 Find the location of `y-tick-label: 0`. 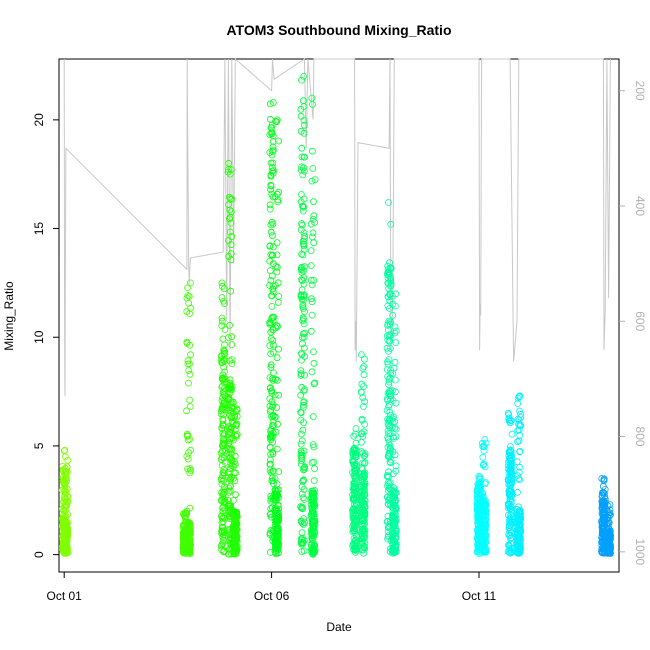

y-tick-label: 0 is located at coordinates (39, 554).